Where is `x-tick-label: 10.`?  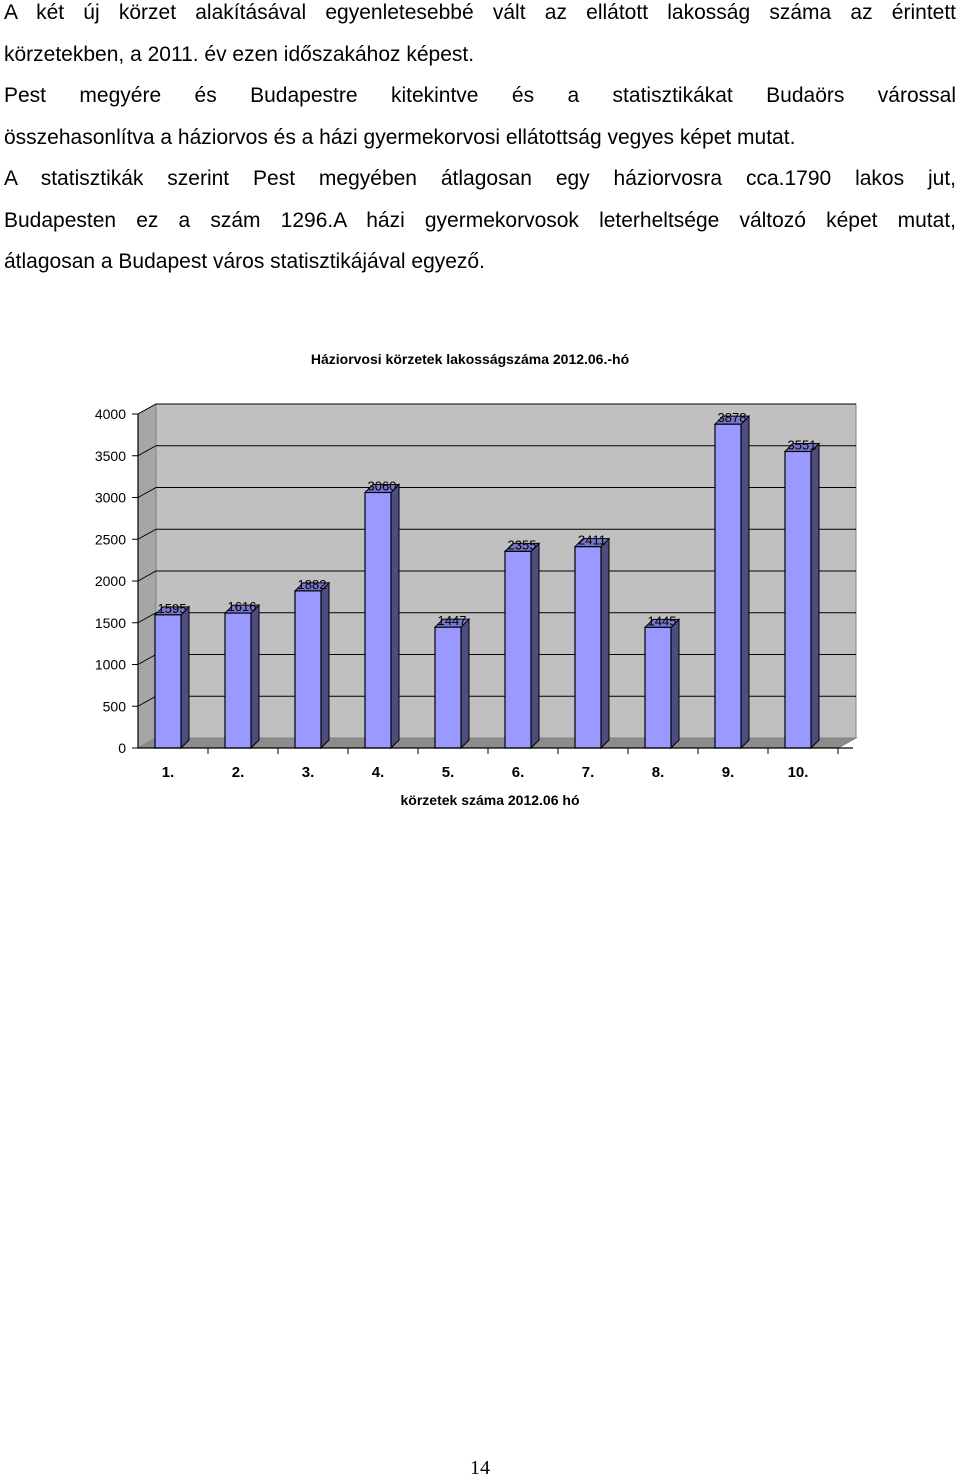 x-tick-label: 10. is located at coordinates (798, 772).